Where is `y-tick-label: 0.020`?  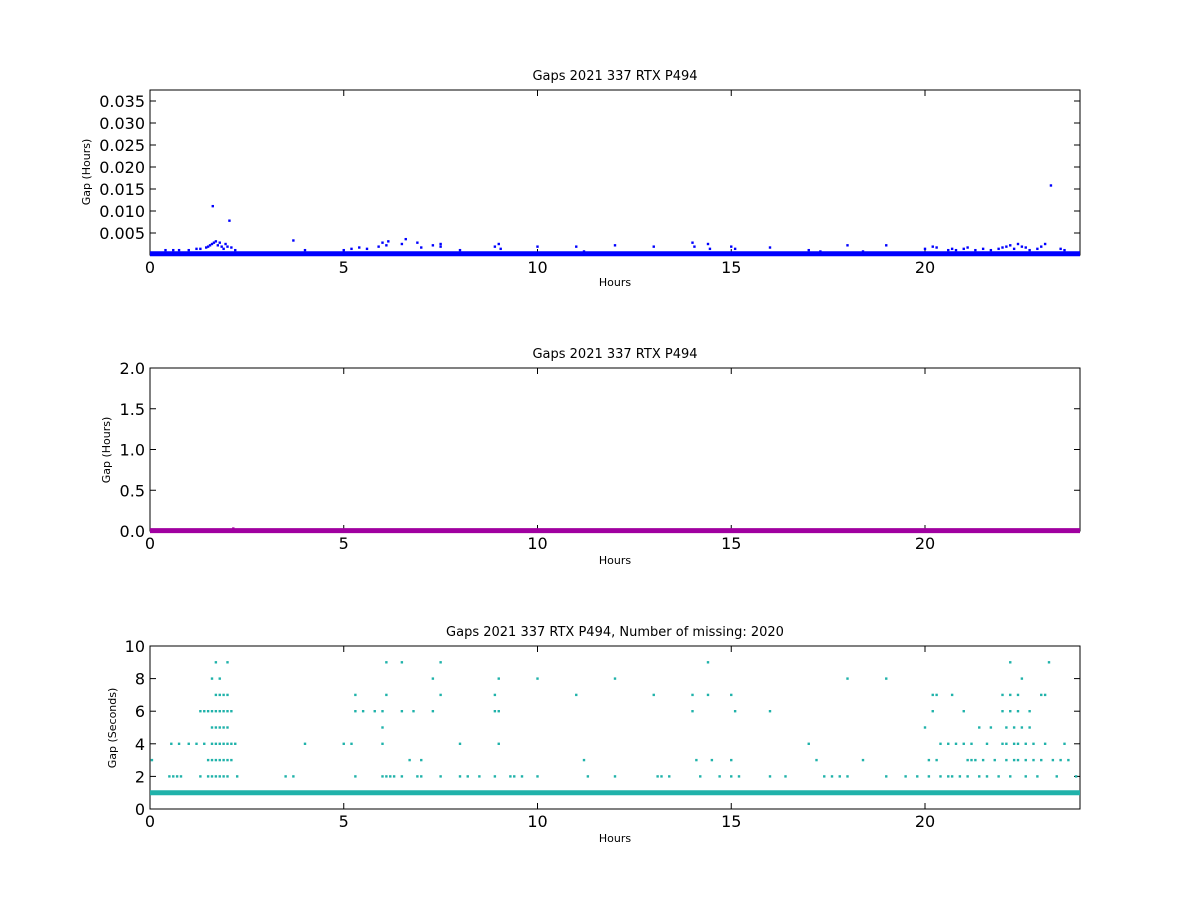
y-tick-label: 0.020 is located at coordinates (122, 167).